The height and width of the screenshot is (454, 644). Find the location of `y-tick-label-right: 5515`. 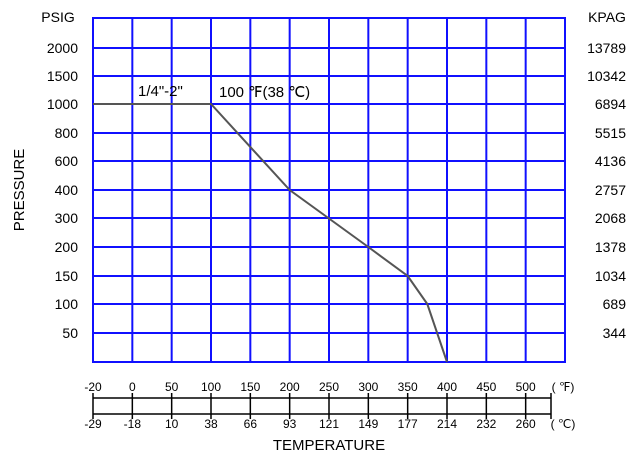

y-tick-label-right: 5515 is located at coordinates (610, 133).